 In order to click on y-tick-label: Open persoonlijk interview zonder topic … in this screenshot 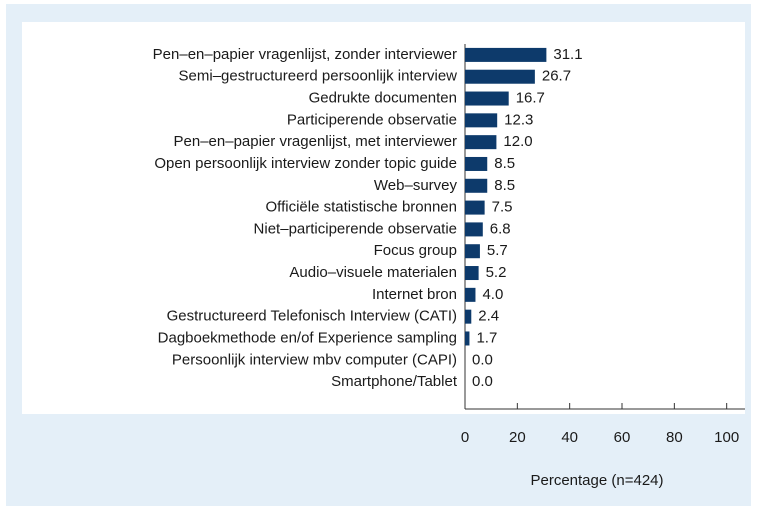, I will do `click(305, 163)`.